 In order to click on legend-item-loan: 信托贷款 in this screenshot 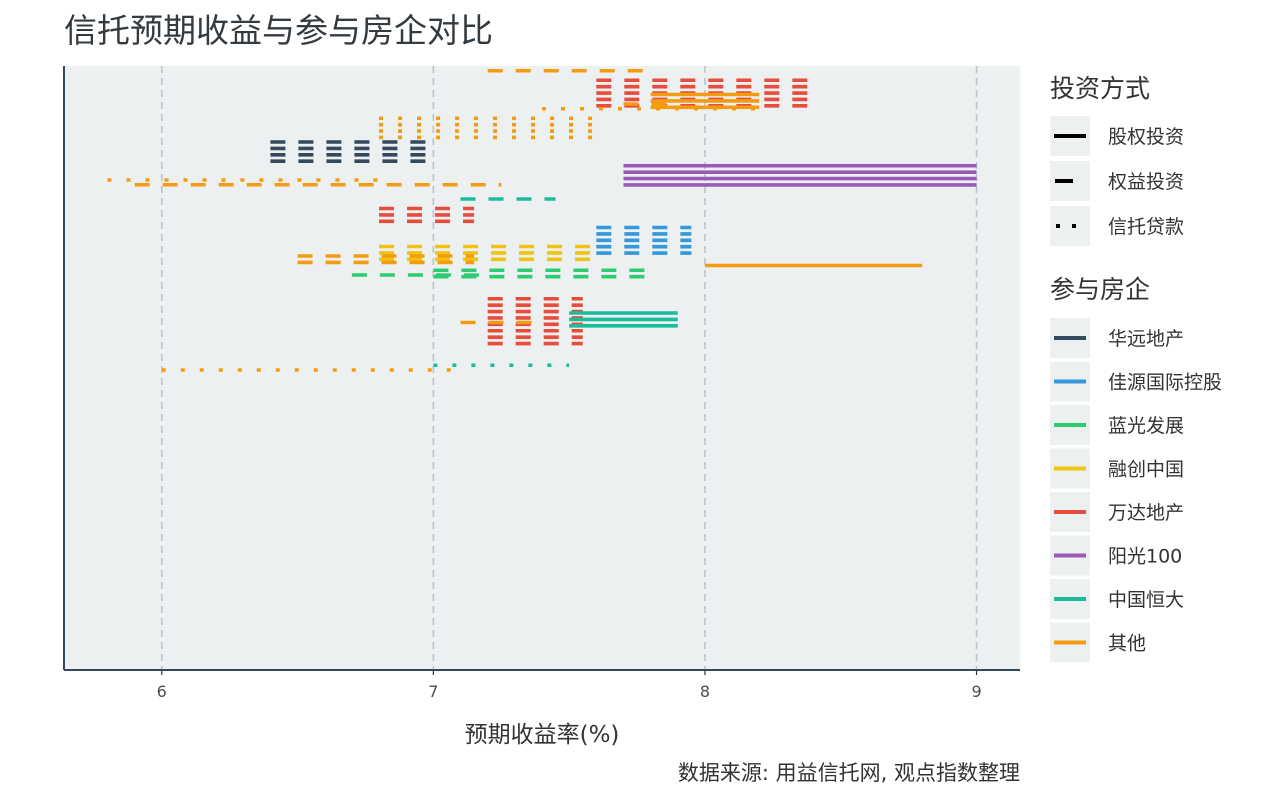, I will do `click(1117, 226)`.